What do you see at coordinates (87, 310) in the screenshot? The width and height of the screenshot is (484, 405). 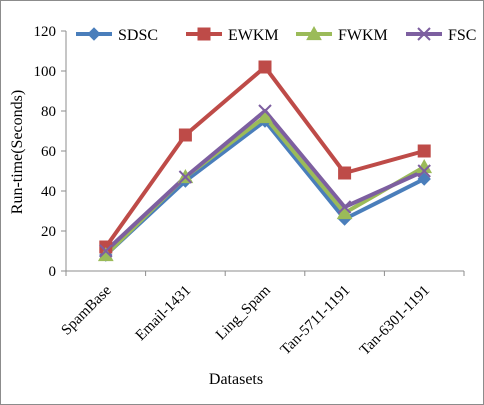 I see `x-tick-label: SpamBase` at bounding box center [87, 310].